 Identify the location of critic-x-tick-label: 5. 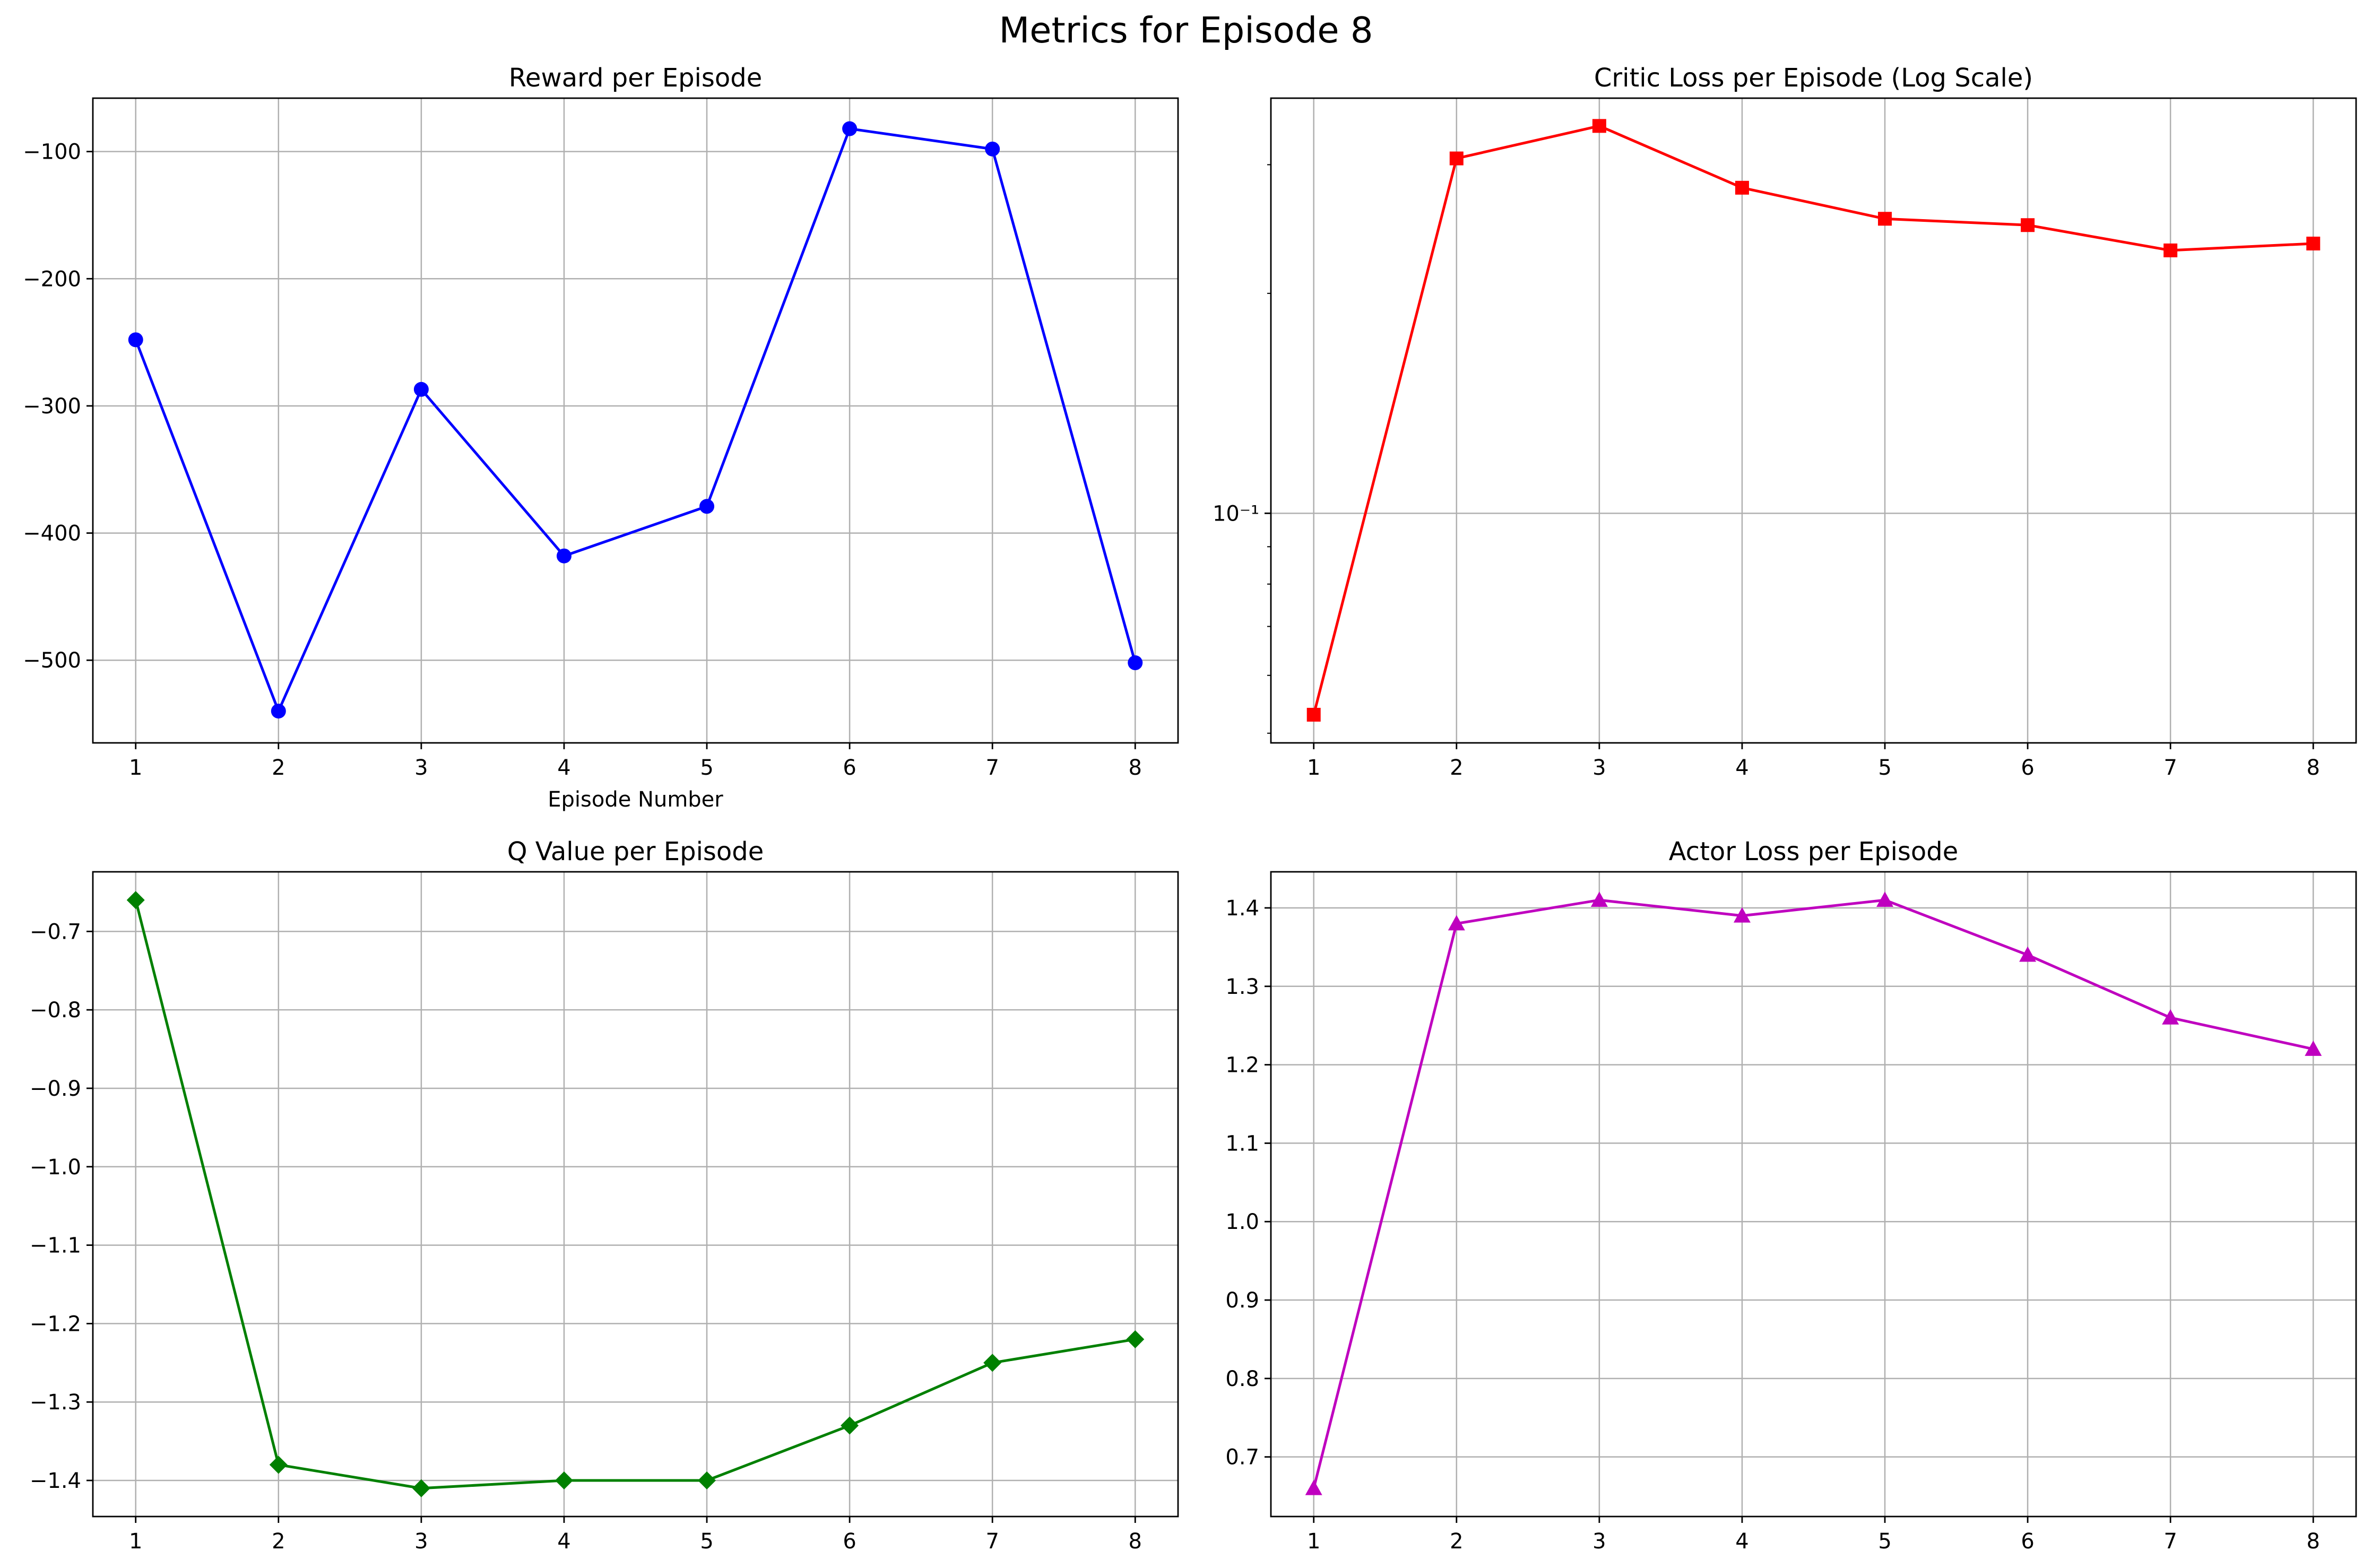
(1885, 768).